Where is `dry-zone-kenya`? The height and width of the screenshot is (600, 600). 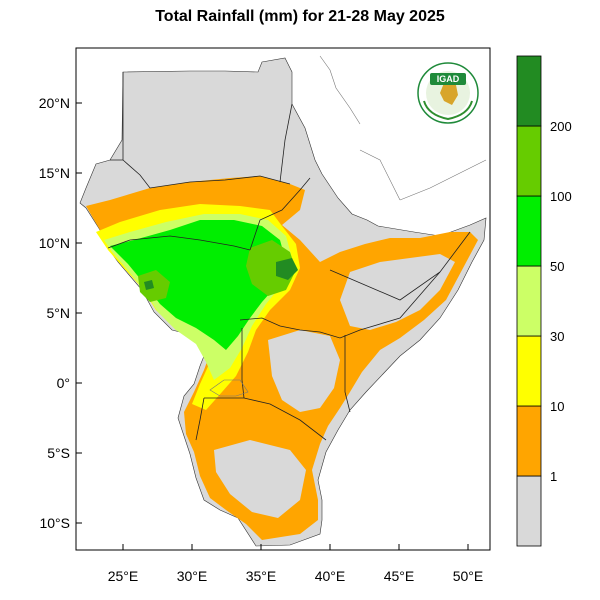
dry-zone-kenya is located at coordinates (304, 371).